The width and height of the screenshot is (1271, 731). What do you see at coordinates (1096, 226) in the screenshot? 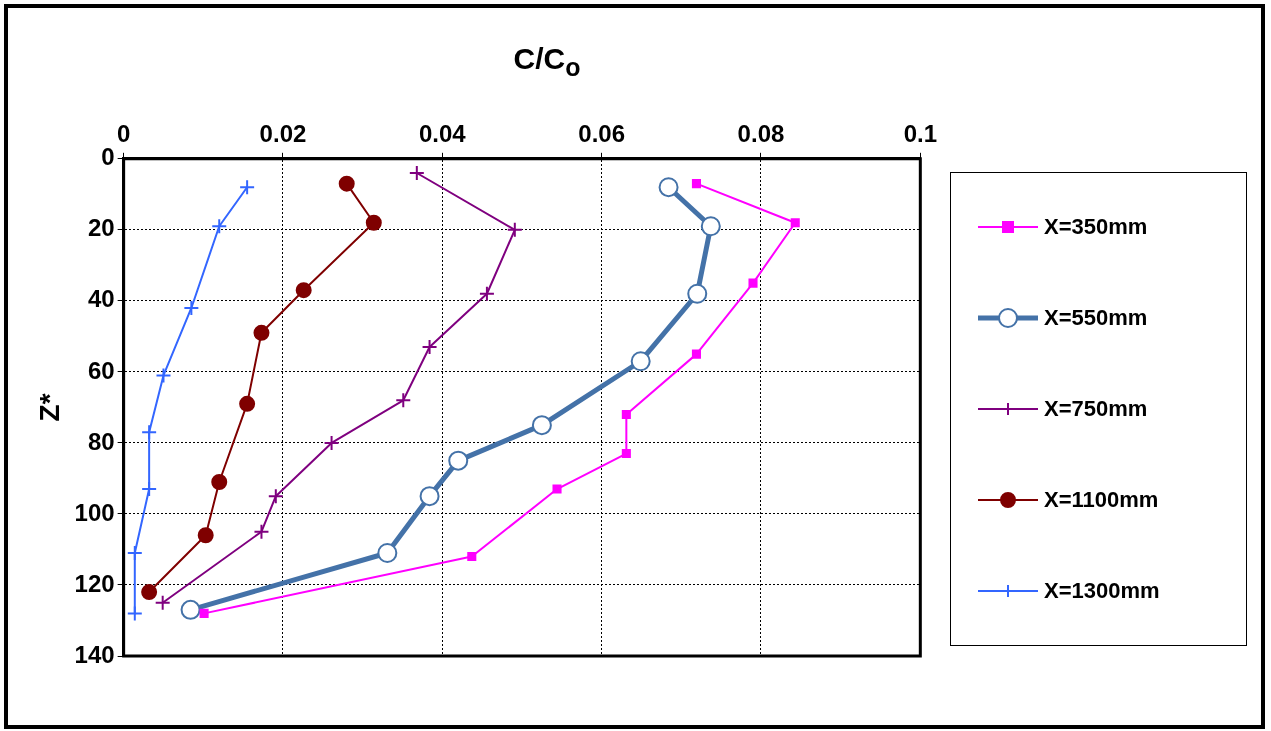
I see `legend-label: X=350mm` at bounding box center [1096, 226].